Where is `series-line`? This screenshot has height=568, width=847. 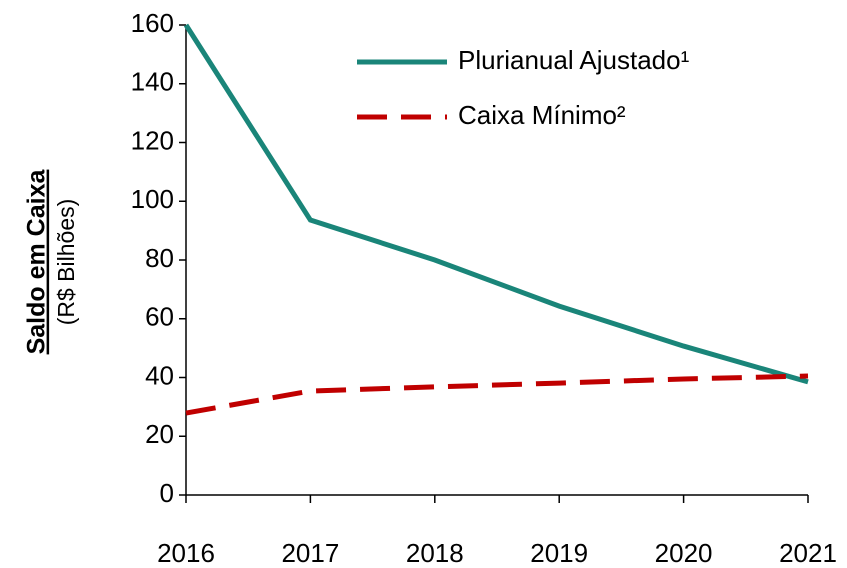
series-line is located at coordinates (497, 394).